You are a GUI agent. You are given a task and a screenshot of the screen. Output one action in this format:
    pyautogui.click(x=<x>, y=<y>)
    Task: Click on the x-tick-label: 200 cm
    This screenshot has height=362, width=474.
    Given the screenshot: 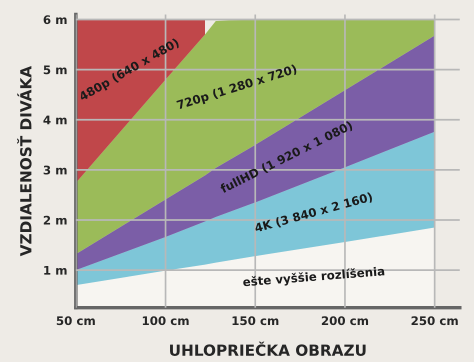 What is the action you would take?
    pyautogui.click(x=345, y=321)
    